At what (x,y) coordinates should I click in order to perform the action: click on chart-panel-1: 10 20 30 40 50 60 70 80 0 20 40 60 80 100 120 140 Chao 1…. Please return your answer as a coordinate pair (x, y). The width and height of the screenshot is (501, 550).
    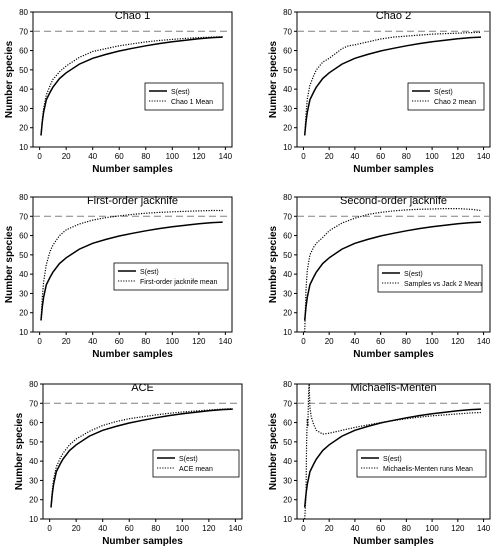
    Looking at the image, I should click on (118, 91).